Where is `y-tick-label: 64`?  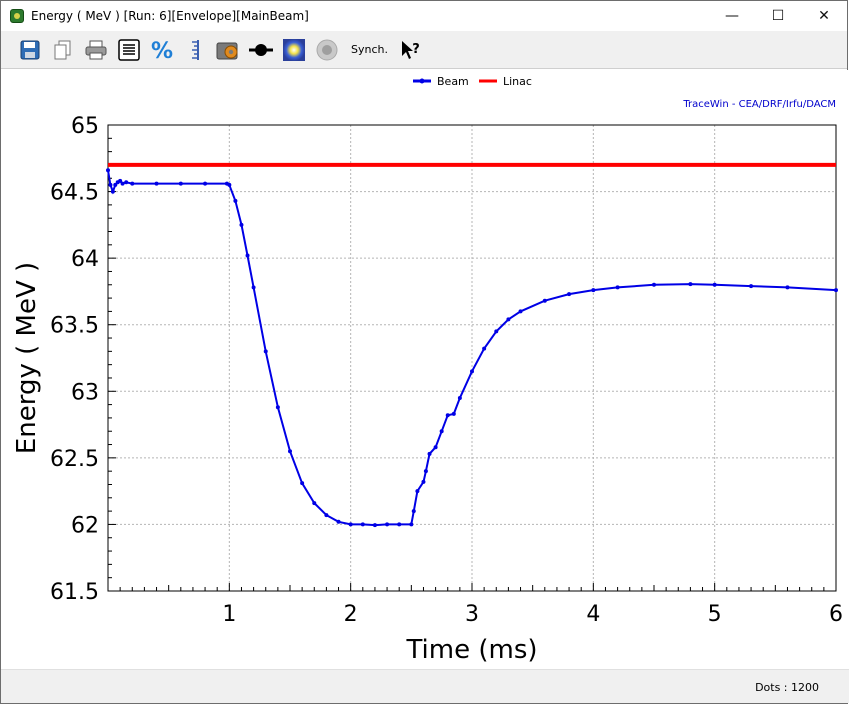
y-tick-label: 64 is located at coordinates (85, 259).